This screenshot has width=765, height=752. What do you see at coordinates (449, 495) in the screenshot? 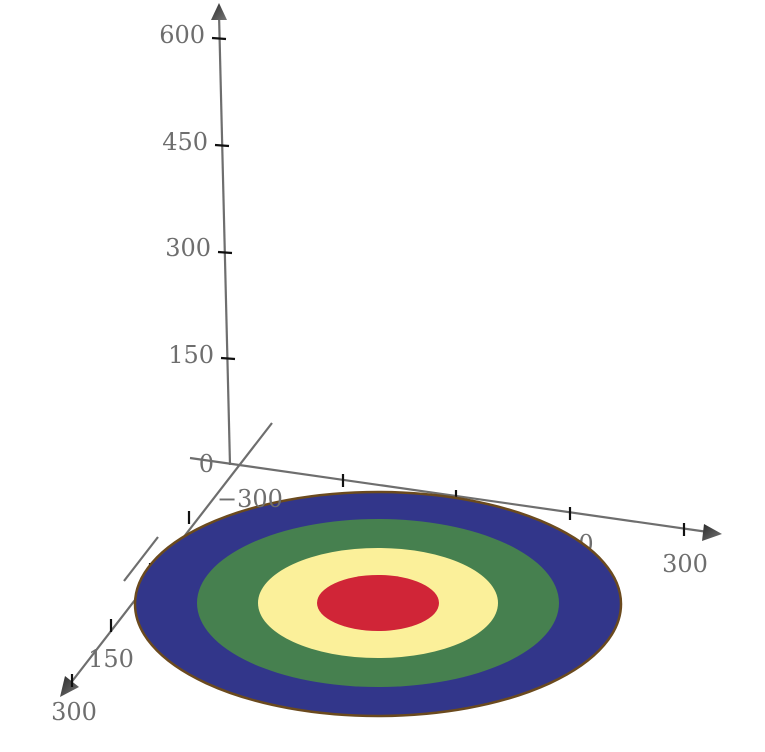
I see `x-axis-line` at bounding box center [449, 495].